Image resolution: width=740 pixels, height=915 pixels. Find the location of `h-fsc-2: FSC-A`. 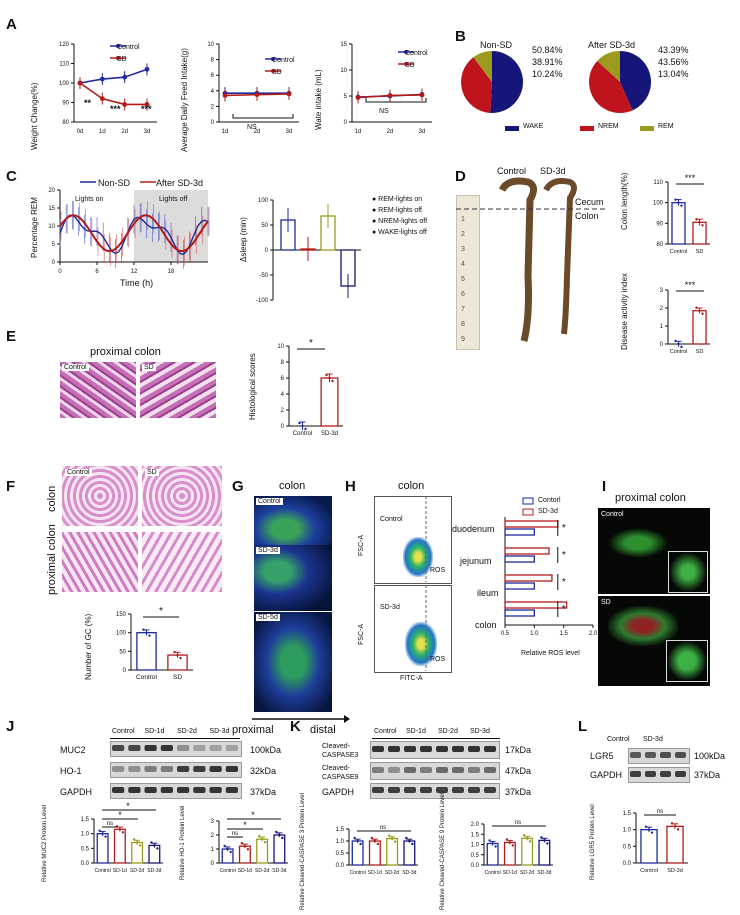

h-fsc-2: FSC-A is located at coordinates (361, 634).